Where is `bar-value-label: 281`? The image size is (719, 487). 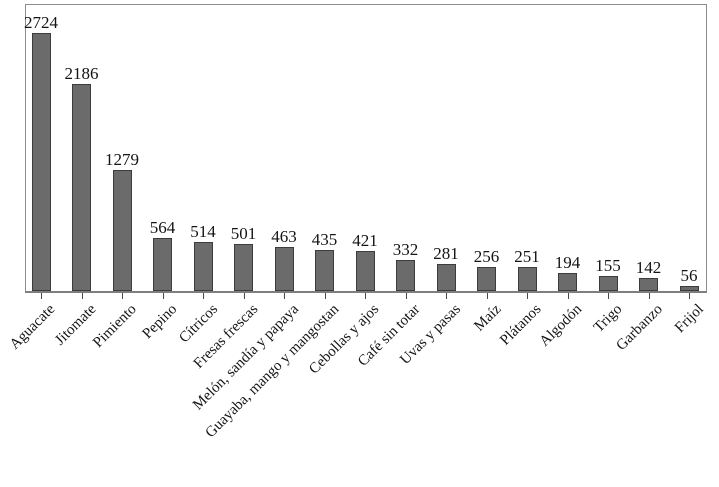
bar-value-label: 281 is located at coordinates (446, 253).